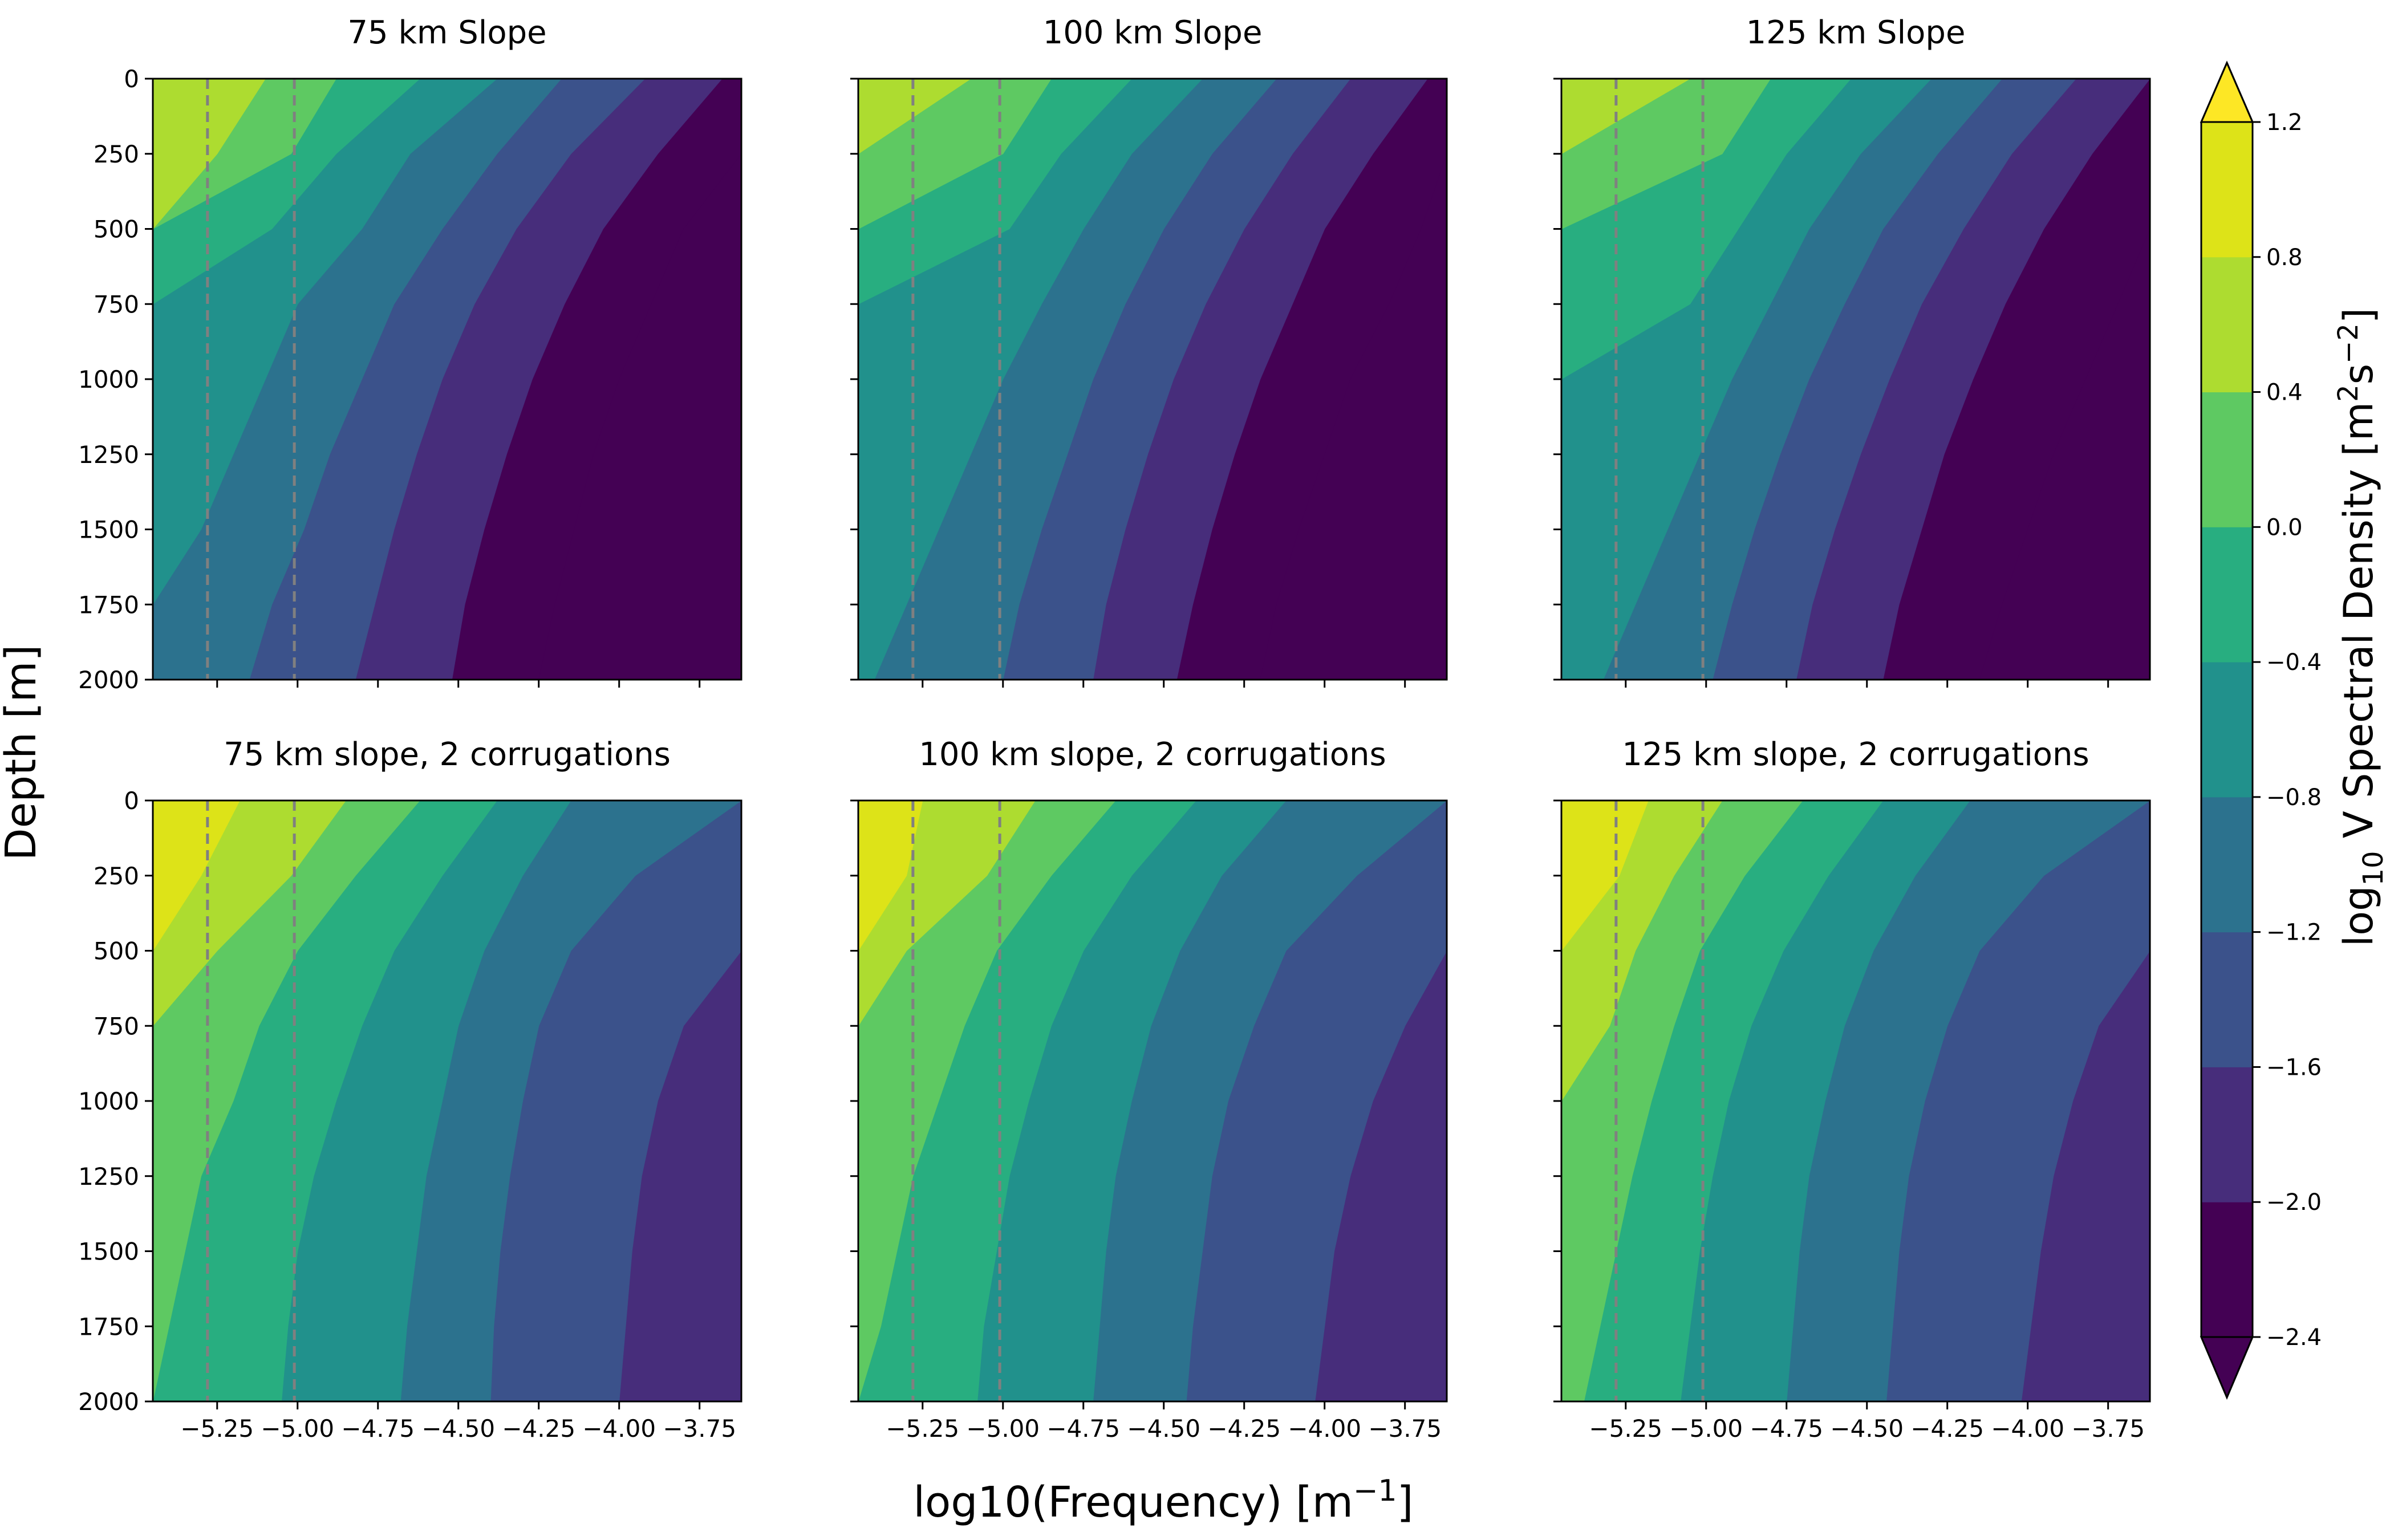  What do you see at coordinates (1856, 32) in the screenshot?
I see `subplot-title: 125 km Slope` at bounding box center [1856, 32].